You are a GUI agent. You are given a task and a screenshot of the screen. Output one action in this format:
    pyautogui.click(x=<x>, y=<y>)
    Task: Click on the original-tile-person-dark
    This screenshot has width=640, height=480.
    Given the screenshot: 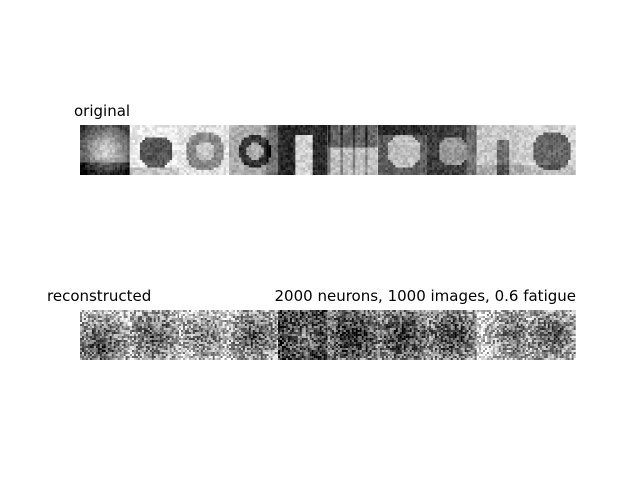 What is the action you would take?
    pyautogui.click(x=303, y=150)
    